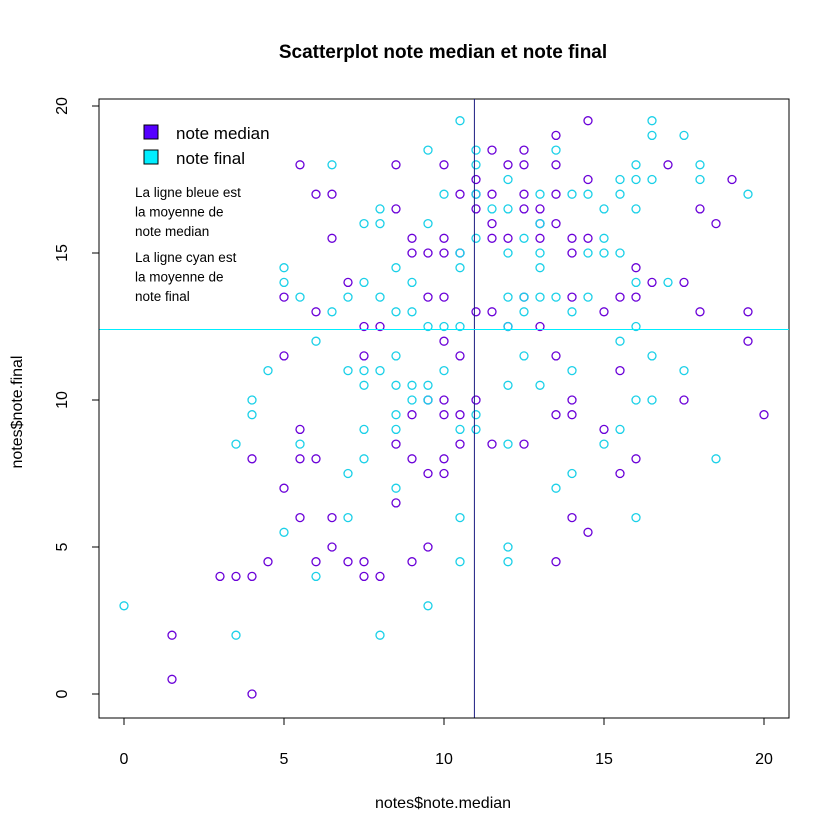 The width and height of the screenshot is (840, 840). What do you see at coordinates (764, 759) in the screenshot?
I see `x-tick-label: 20` at bounding box center [764, 759].